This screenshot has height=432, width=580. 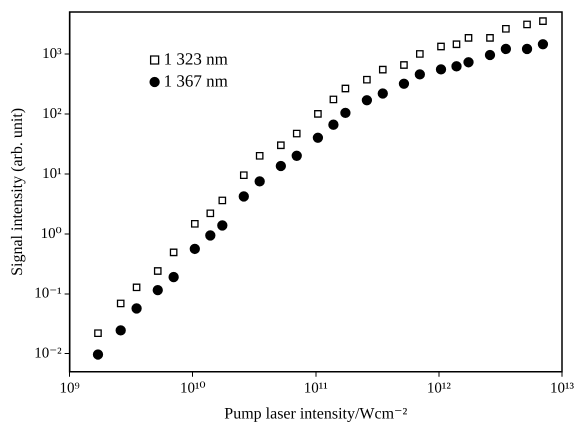 What do you see at coordinates (196, 80) in the screenshot?
I see `legend-label: 1 367 nm` at bounding box center [196, 80].